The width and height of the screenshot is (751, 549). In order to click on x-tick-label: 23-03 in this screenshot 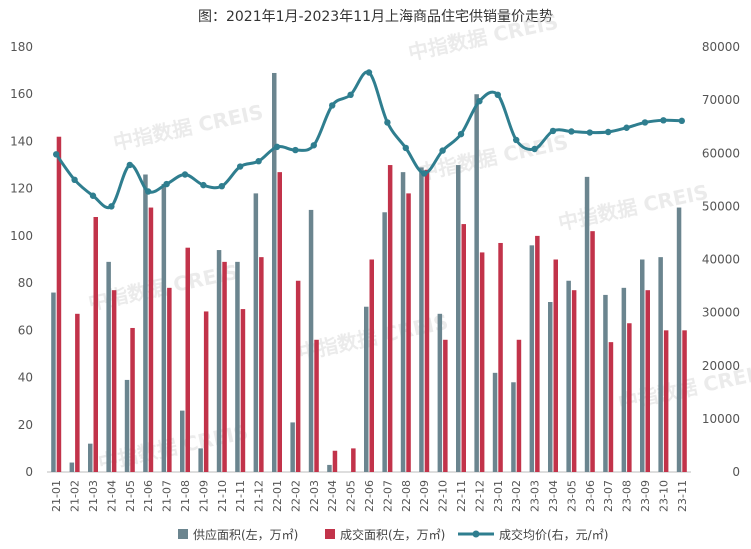, I will do `click(535, 496)`.